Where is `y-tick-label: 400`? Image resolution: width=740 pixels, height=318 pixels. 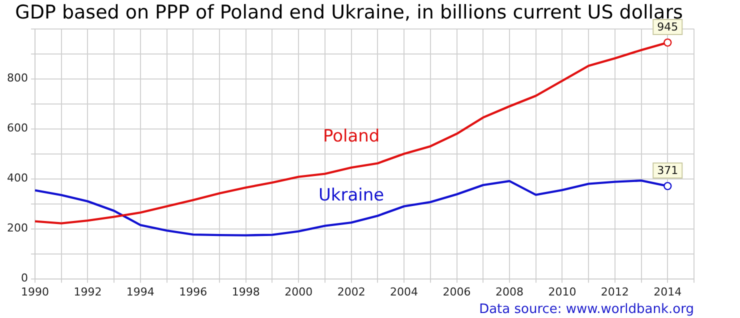 y-tick-label: 400 is located at coordinates (17, 178).